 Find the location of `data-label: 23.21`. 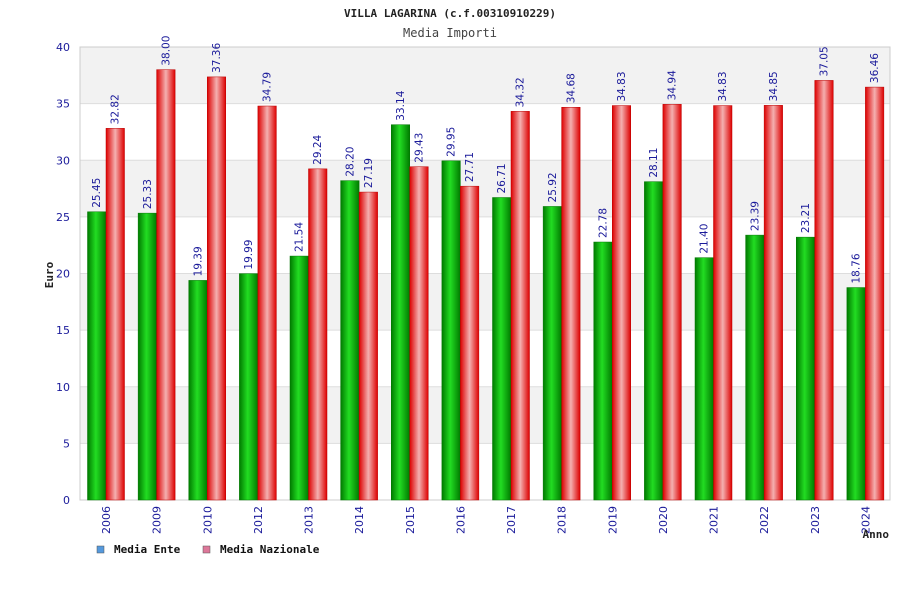

data-label: 23.21 is located at coordinates (806, 218).